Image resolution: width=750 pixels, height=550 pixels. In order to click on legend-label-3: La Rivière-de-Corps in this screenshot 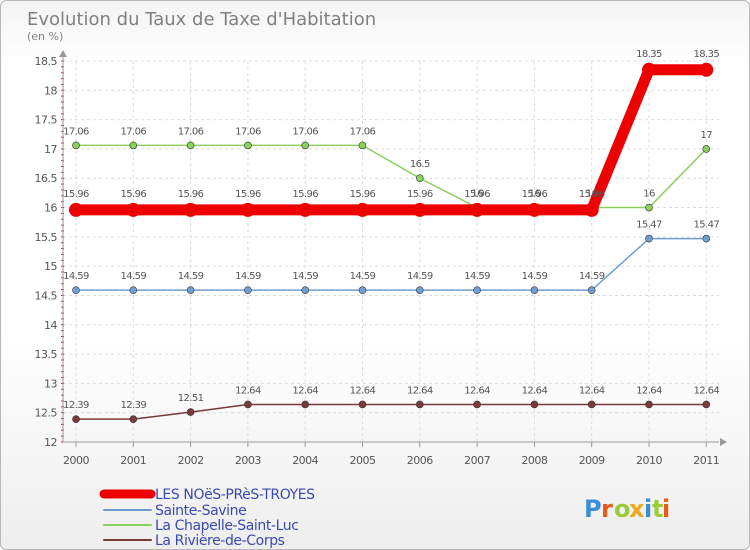, I will do `click(220, 541)`.